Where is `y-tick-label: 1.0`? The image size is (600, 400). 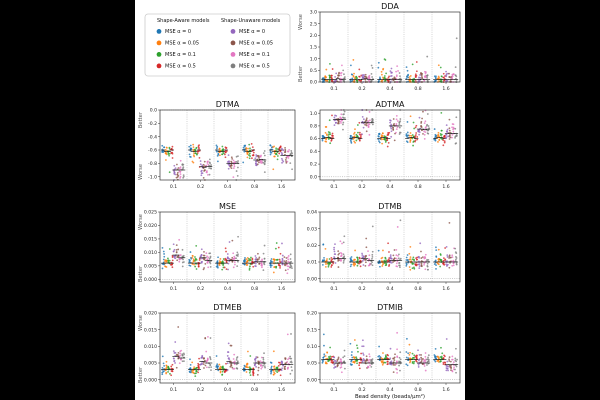
y-tick-label: 1.0 is located at coordinates (313, 114).